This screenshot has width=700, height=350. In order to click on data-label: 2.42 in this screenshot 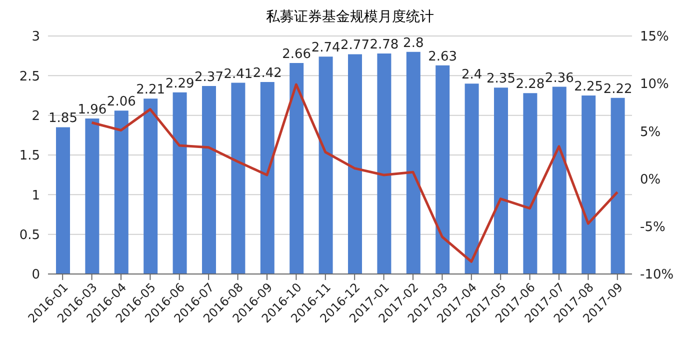, I will do `click(267, 74)`.